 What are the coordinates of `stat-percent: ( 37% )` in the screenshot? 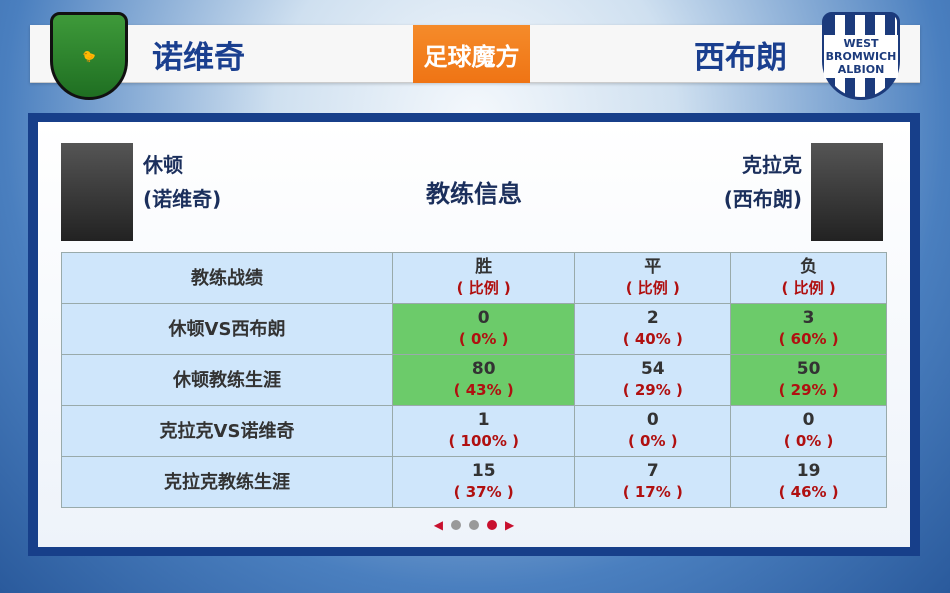 It's located at (483, 492).